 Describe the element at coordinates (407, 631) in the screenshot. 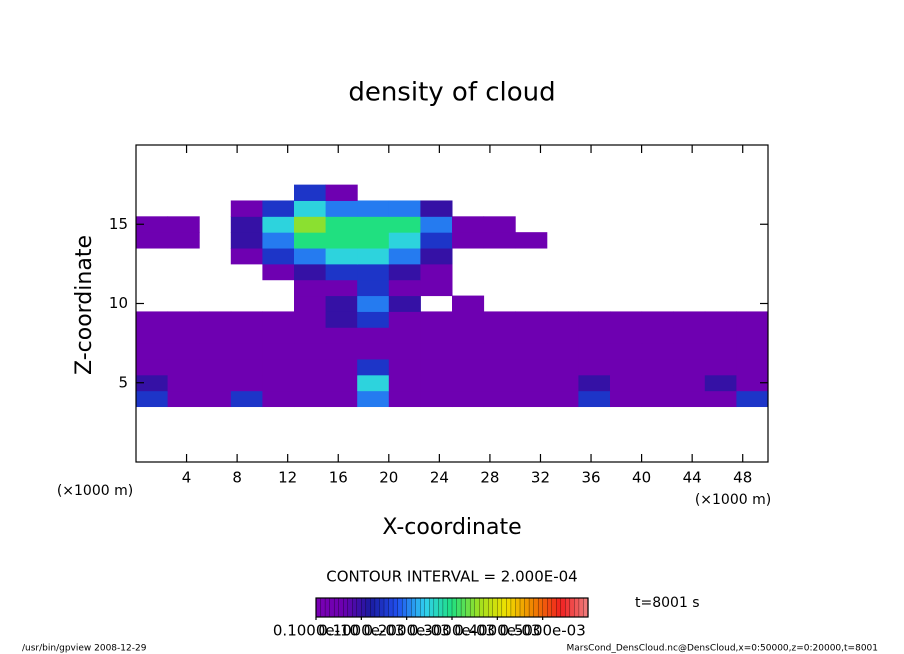

I see `colorbar-label: 0.2000e-03` at that location.